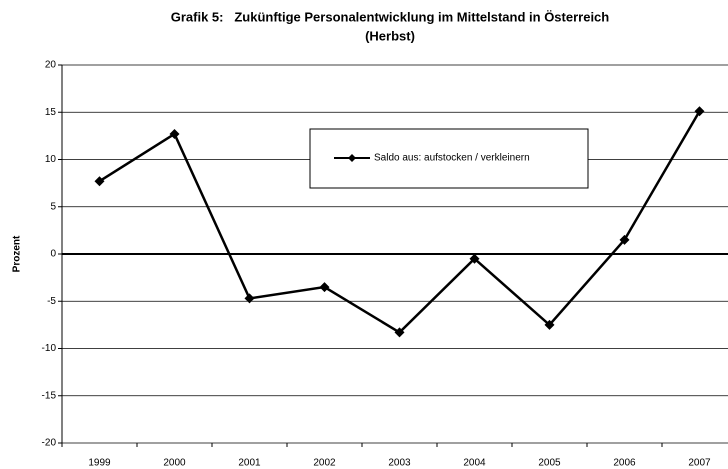 The width and height of the screenshot is (728, 469). I want to click on x-tick-label: 2007, so click(699, 463).